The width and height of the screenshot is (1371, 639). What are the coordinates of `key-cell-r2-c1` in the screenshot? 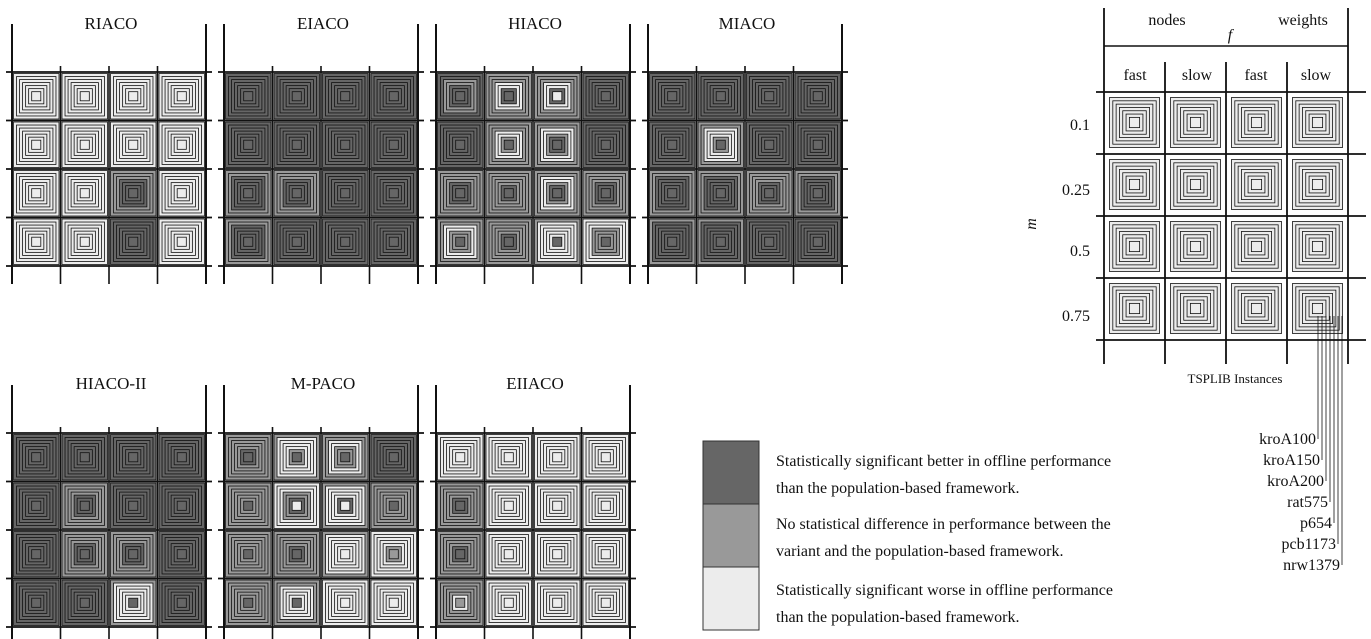 It's located at (1134, 184).